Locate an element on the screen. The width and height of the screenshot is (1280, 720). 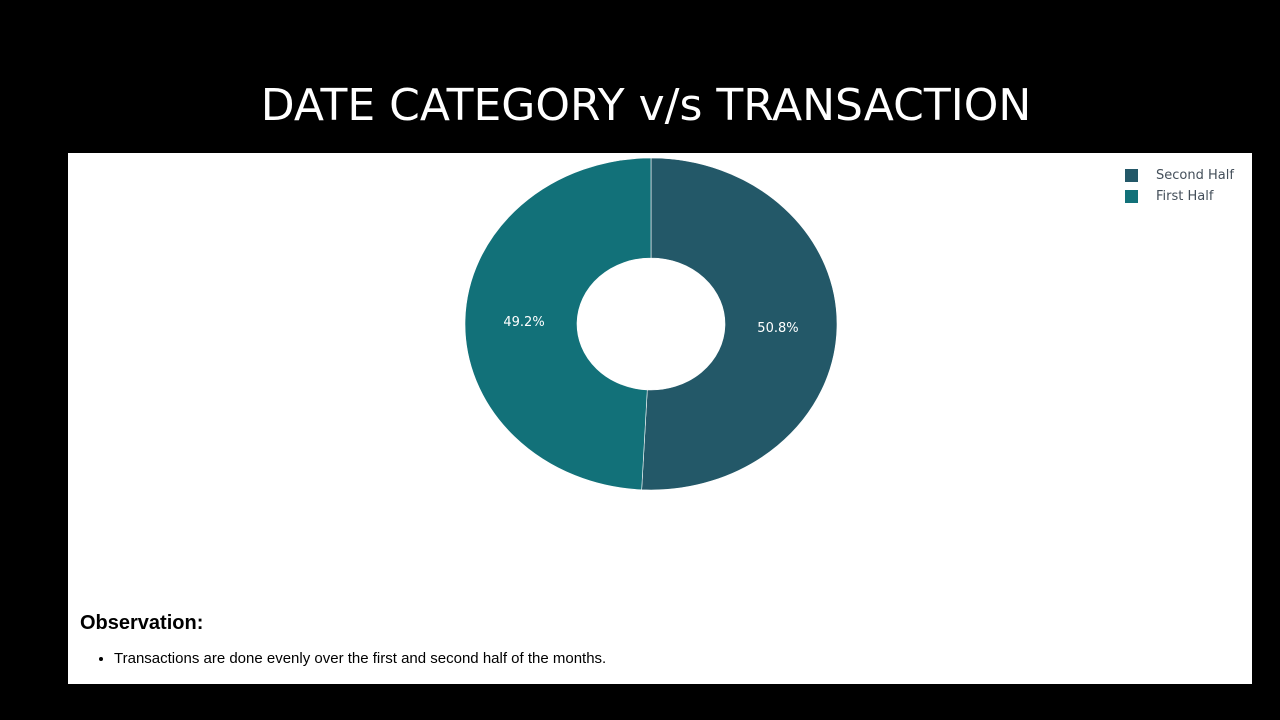
legend-item-first-half: First Half is located at coordinates (1179, 196).